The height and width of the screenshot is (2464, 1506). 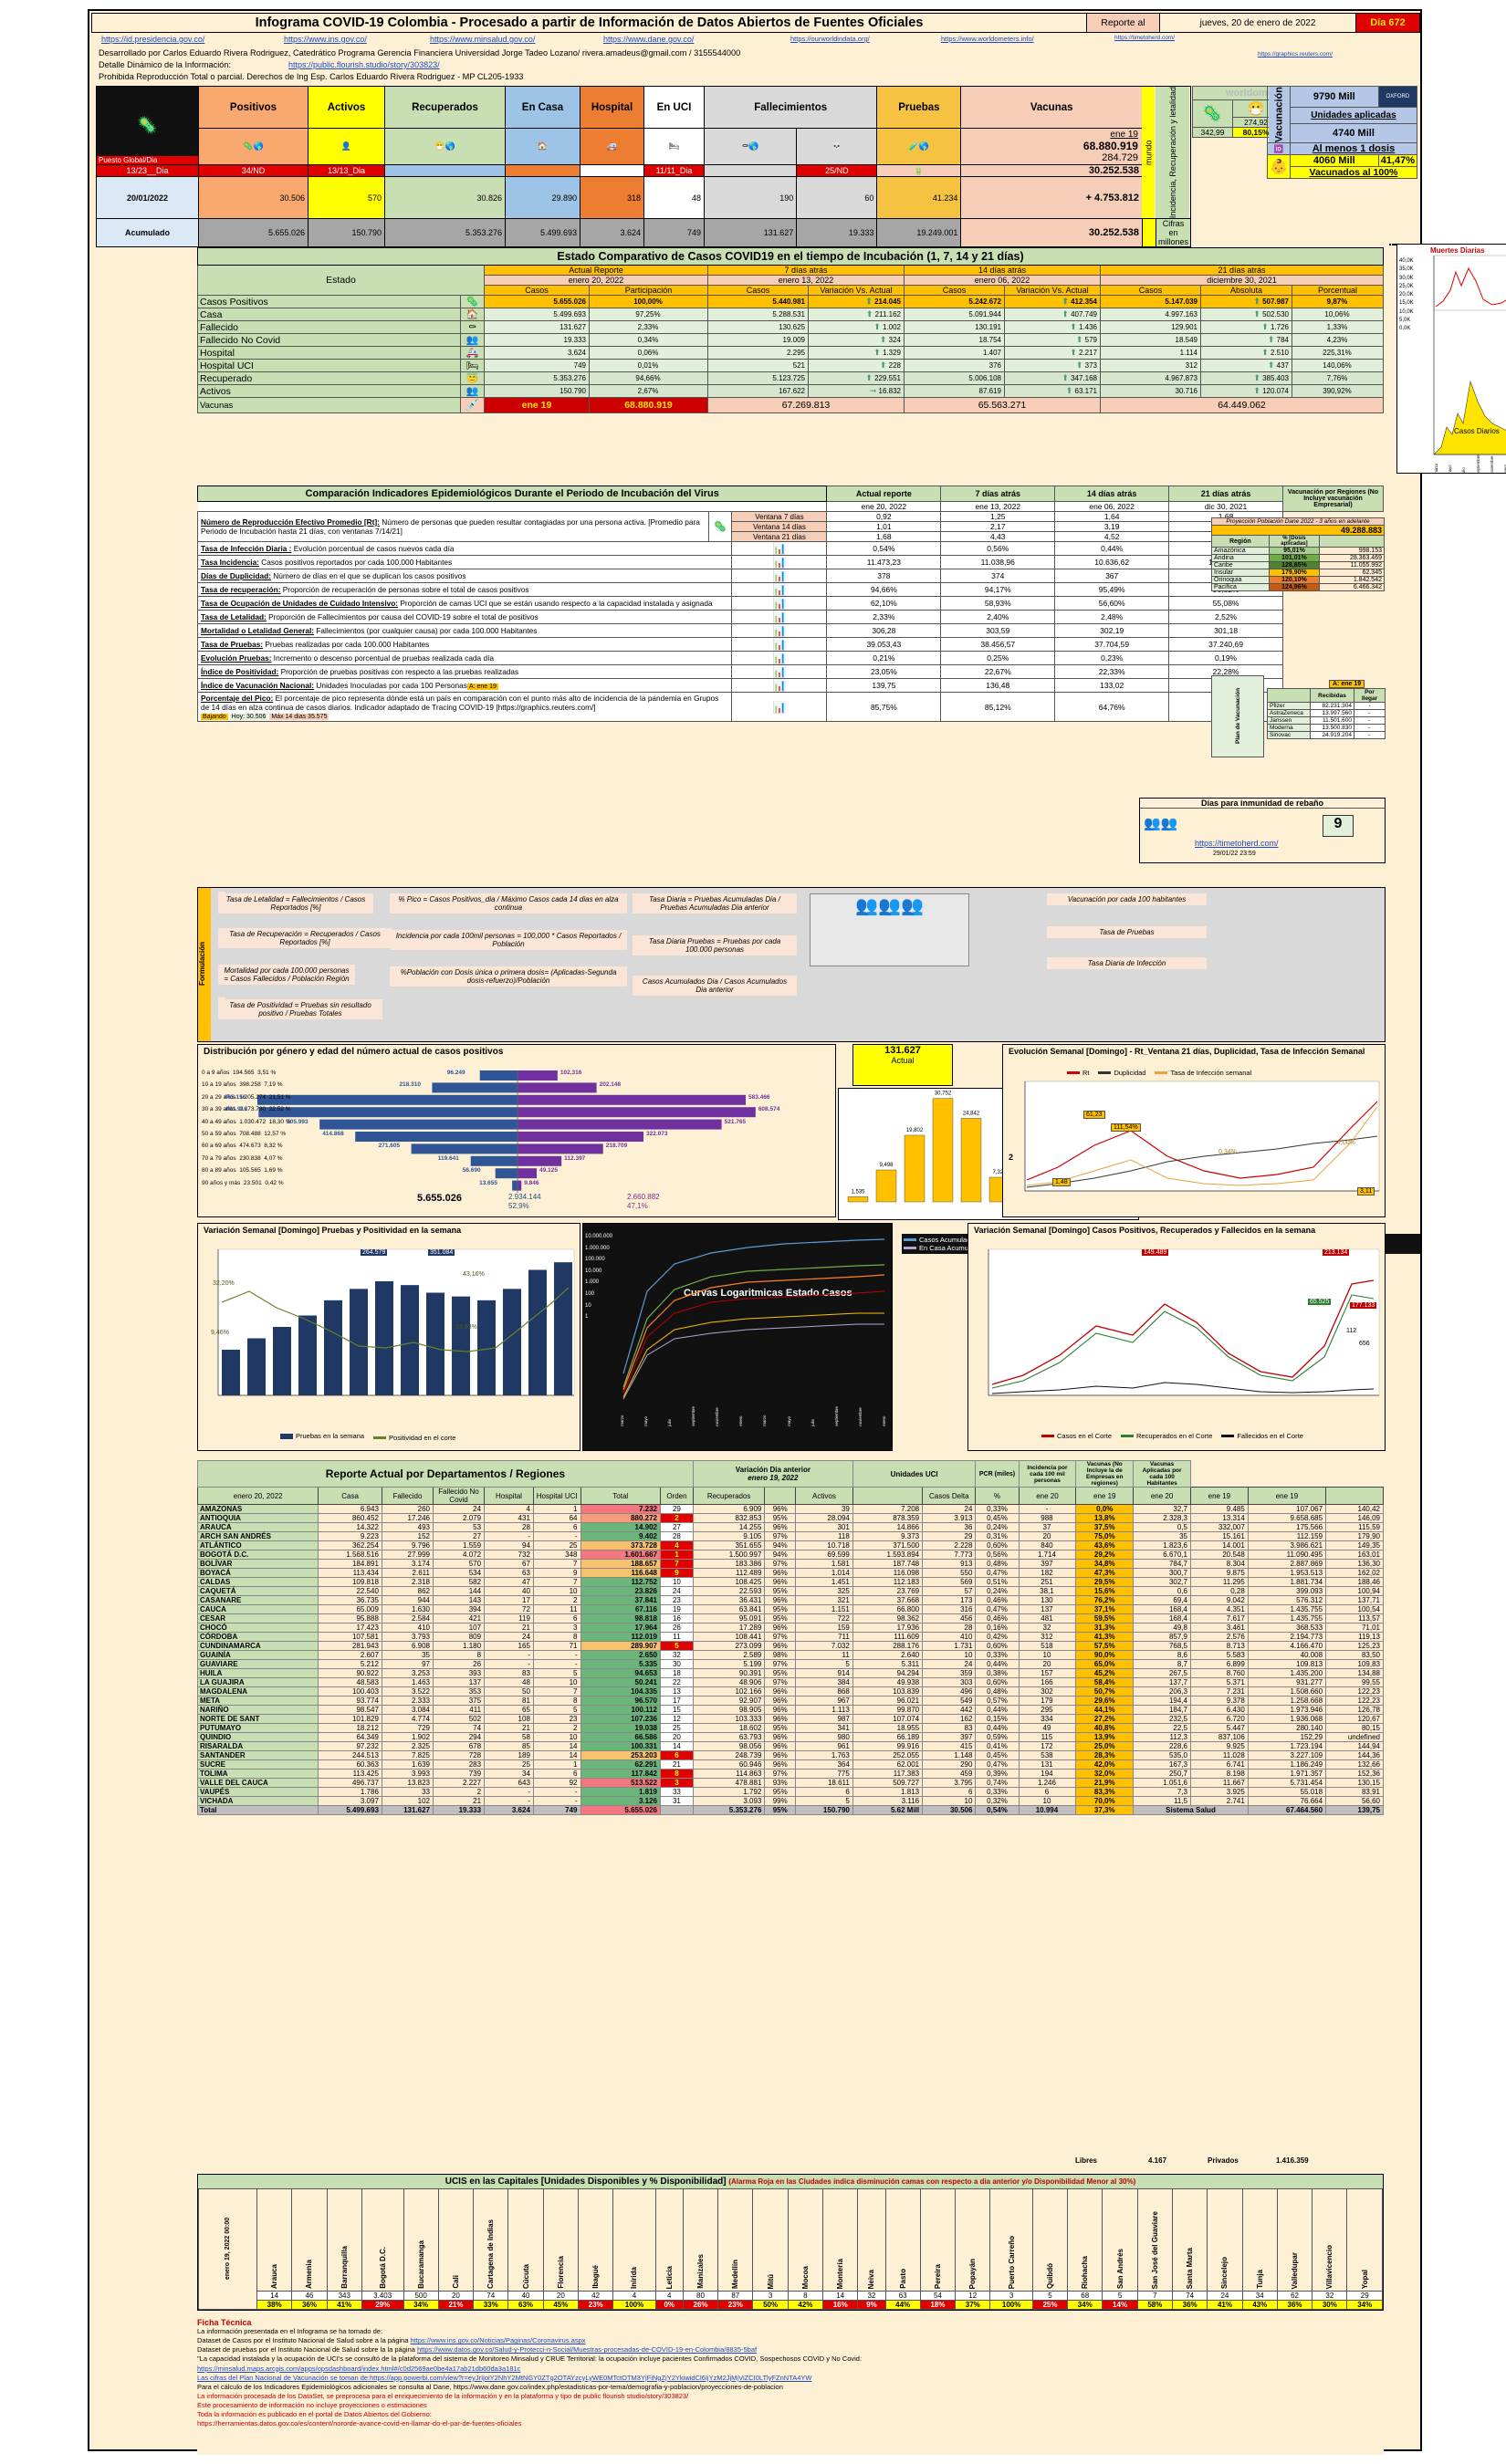 I want to click on dept-casos-delta: 173, so click(x=949, y=1600).